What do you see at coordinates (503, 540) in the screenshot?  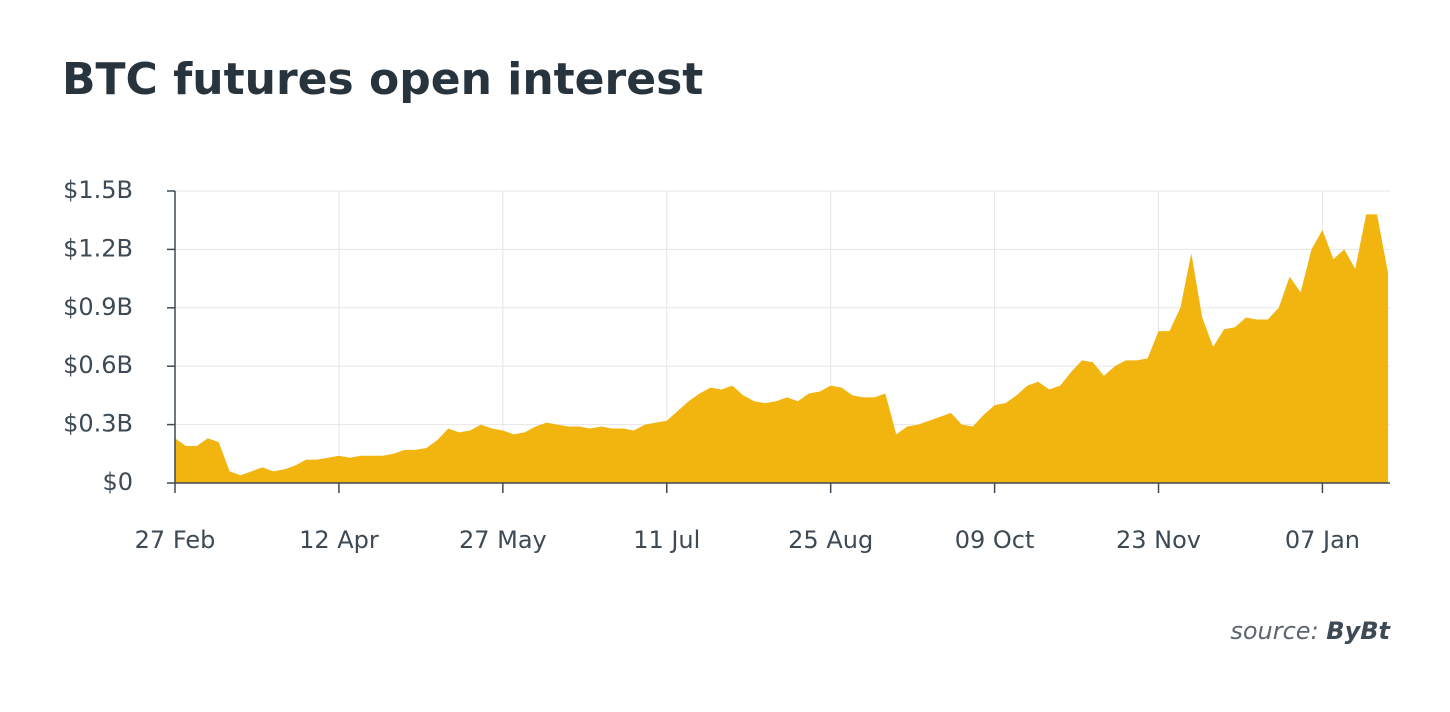 I see `x-tick-label: 27 May` at bounding box center [503, 540].